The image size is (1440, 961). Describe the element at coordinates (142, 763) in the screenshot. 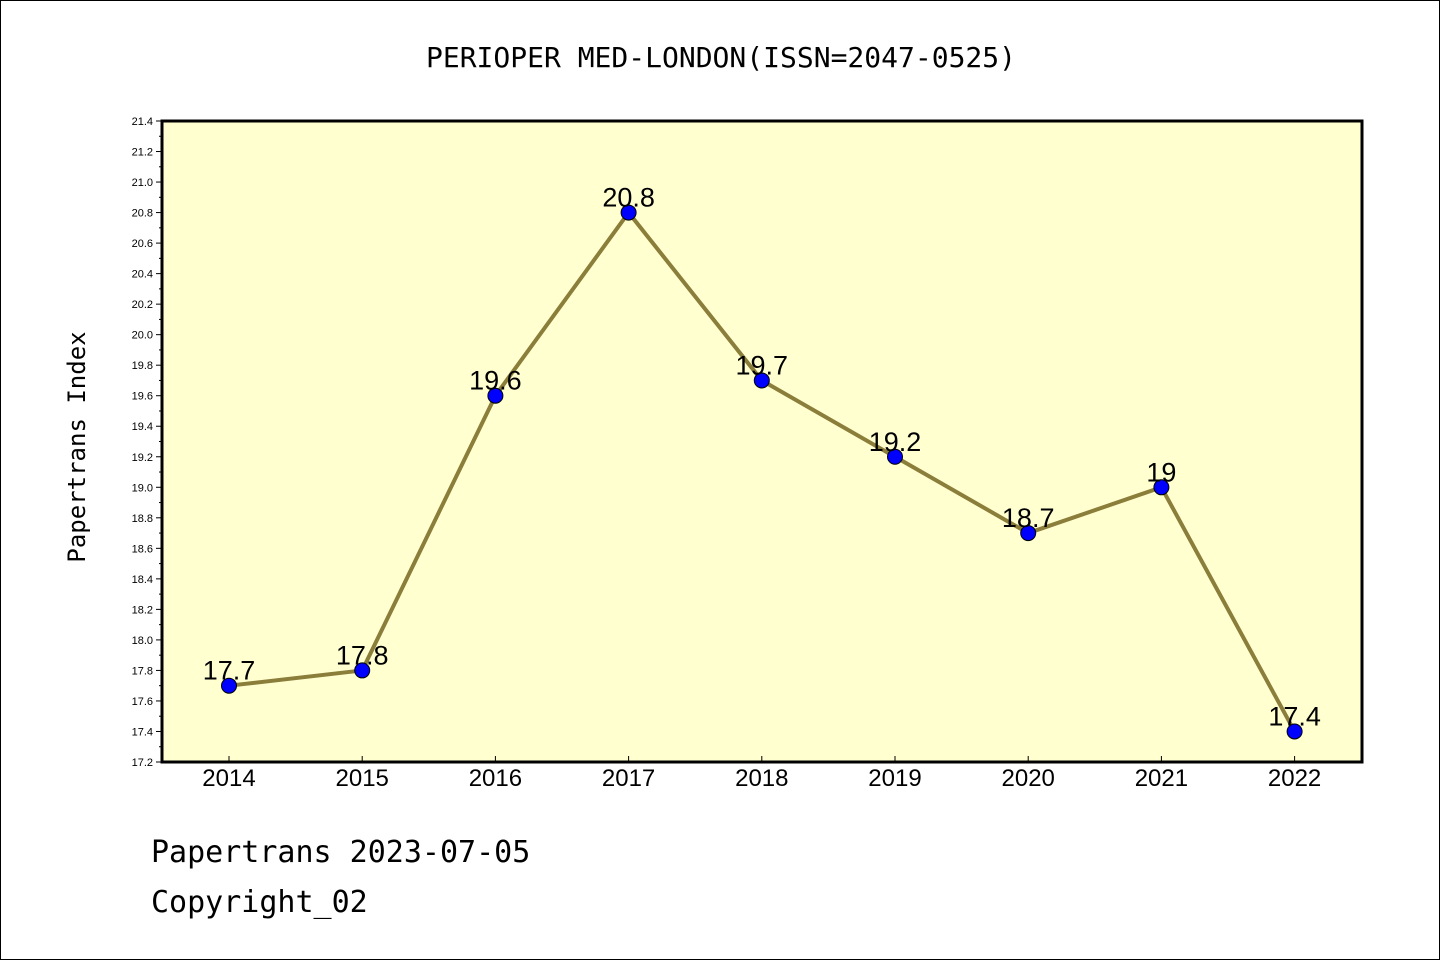

I see `y-tick-label: 17.2` at that location.